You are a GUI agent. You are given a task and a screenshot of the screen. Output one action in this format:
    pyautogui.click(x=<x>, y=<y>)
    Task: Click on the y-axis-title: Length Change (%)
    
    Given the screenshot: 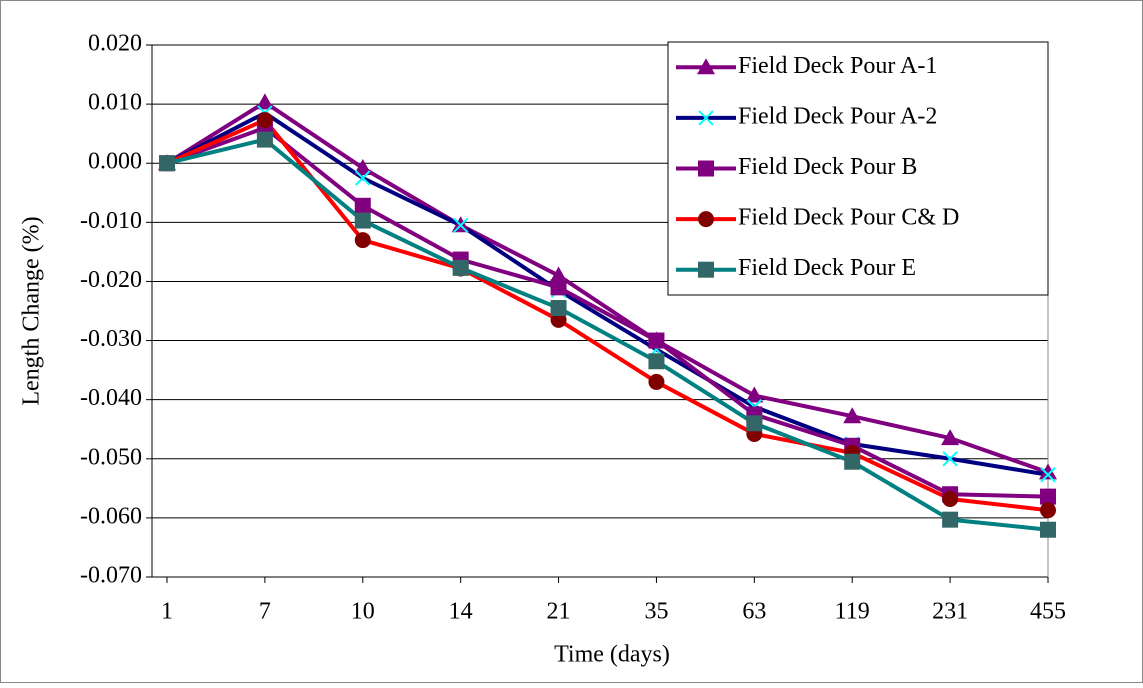 What is the action you would take?
    pyautogui.click(x=32, y=310)
    